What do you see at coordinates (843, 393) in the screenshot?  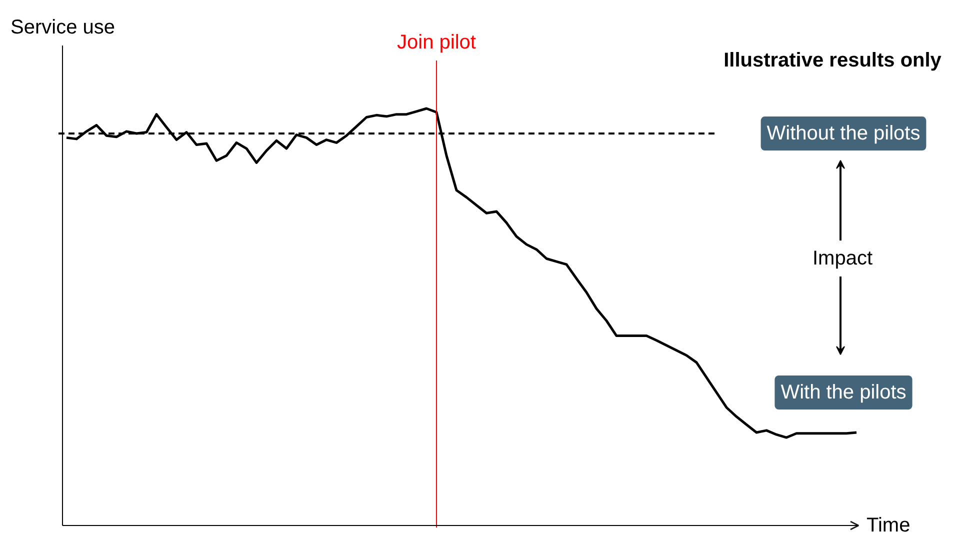 I see `series-label: With the pilots` at bounding box center [843, 393].